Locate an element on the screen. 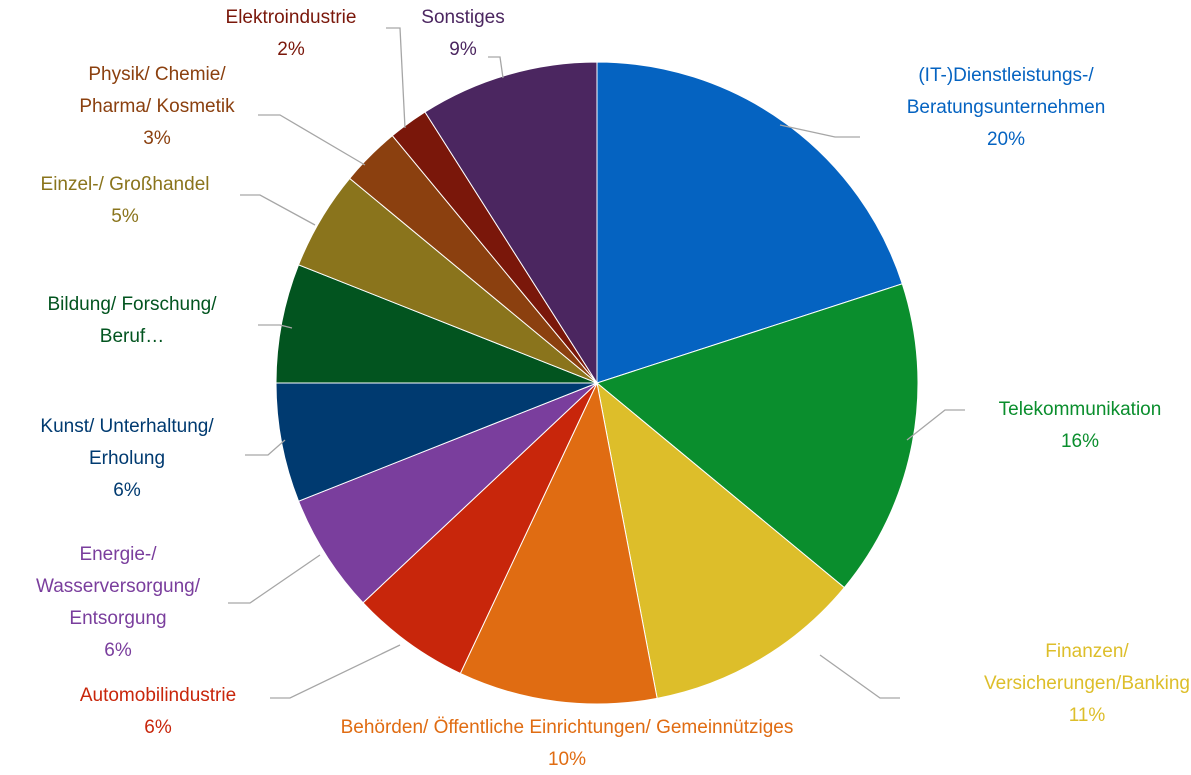  slice-label: Physik/ Chemie/ Pharma/ Kosmetik 3% is located at coordinates (157, 107).